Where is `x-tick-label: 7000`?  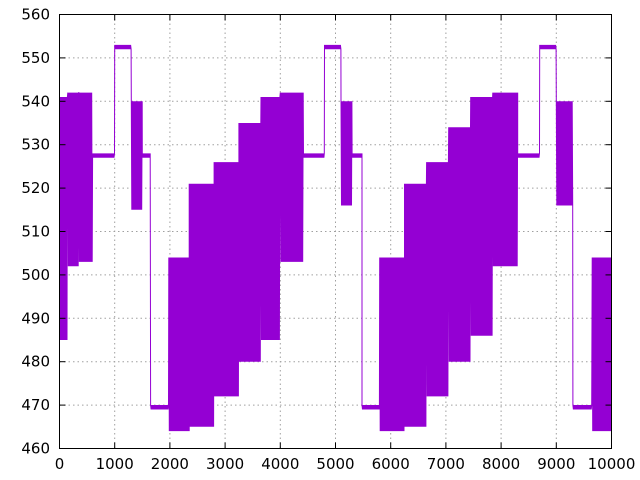 x-tick-label: 7000 is located at coordinates (446, 464).